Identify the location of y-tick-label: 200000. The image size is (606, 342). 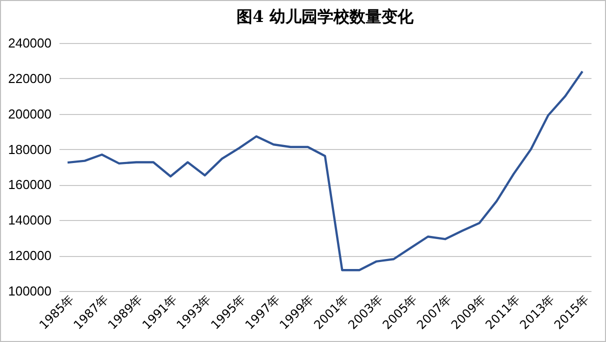
(30, 114).